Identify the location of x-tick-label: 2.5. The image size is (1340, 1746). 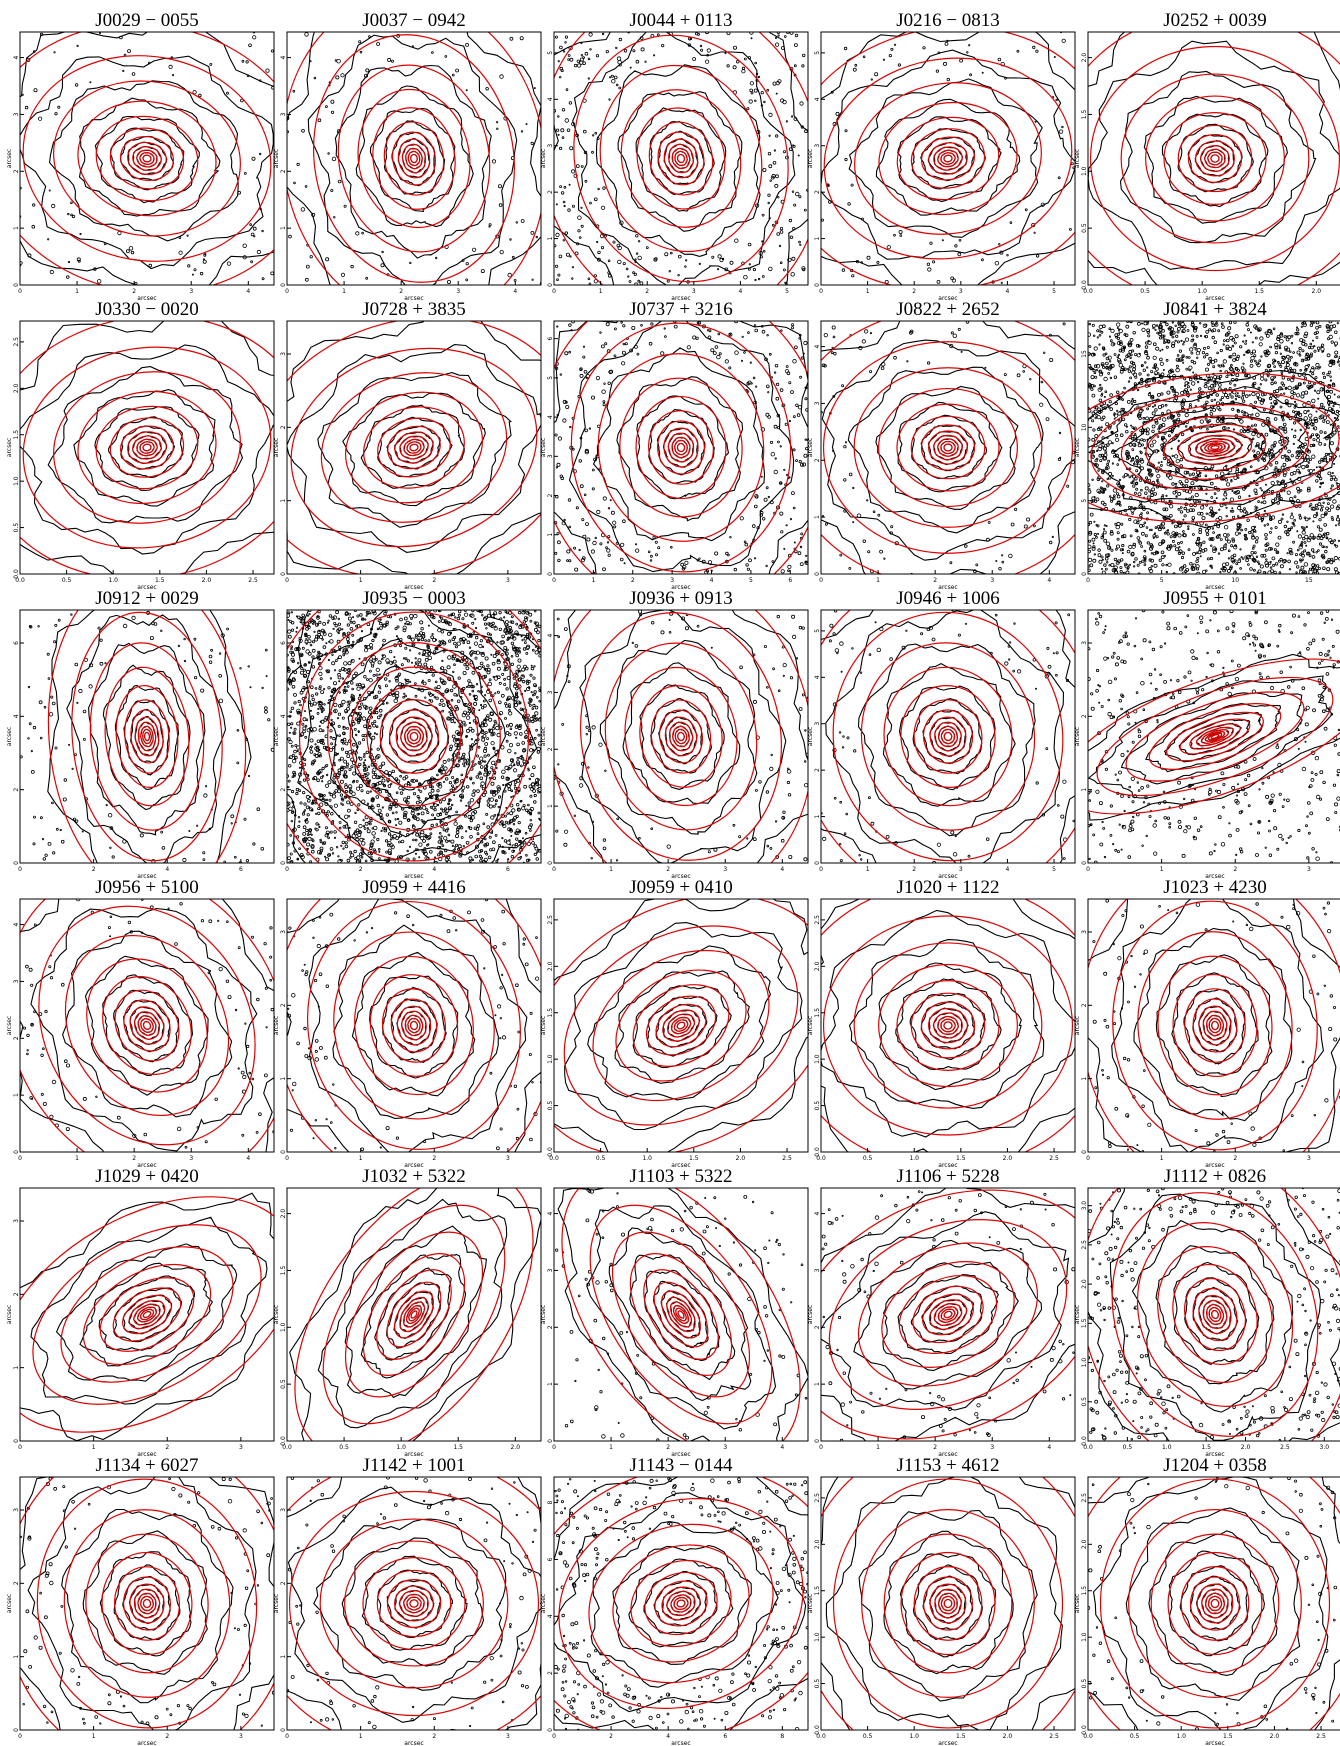
(253, 580).